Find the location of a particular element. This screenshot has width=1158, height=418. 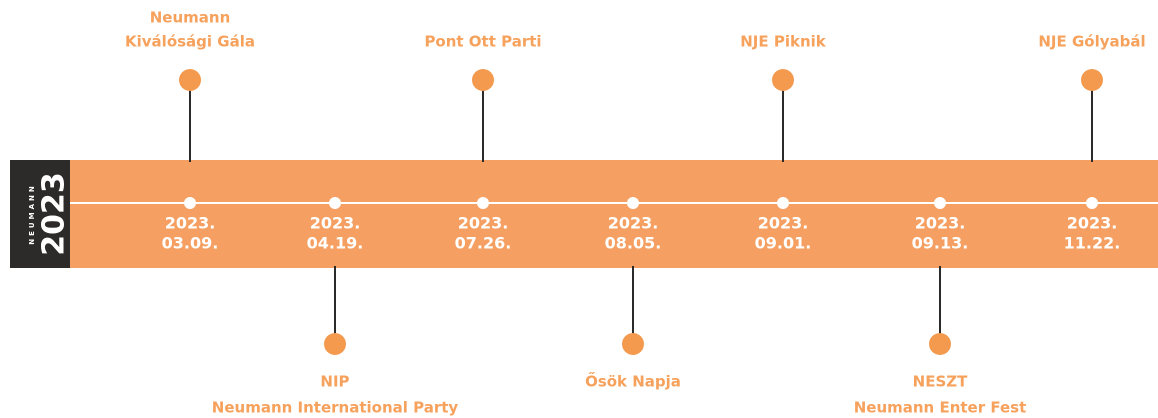

event-title: Neumann Enter Fest is located at coordinates (940, 408).